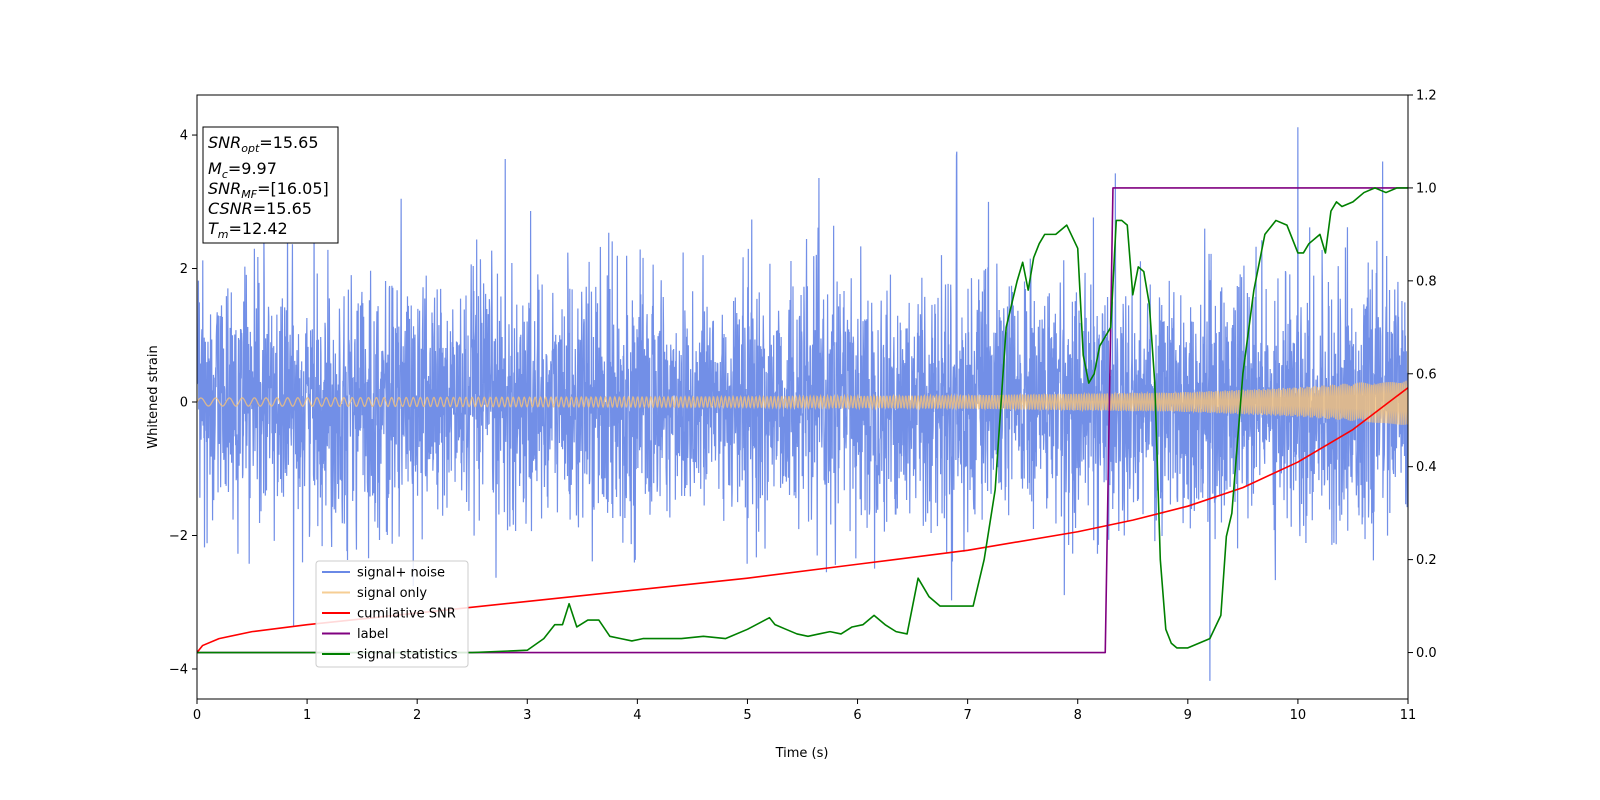 This screenshot has width=1600, height=800. I want to click on info-snr-opt: SNRopt=15.65, so click(263, 144).